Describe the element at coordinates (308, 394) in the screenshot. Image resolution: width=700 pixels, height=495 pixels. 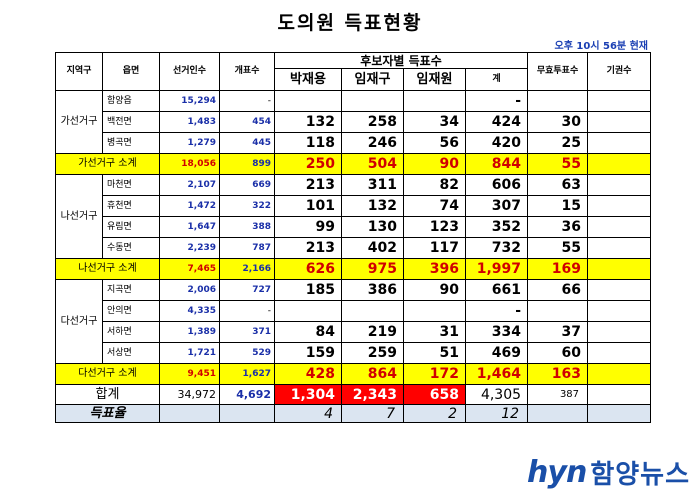
I see `total-candidate-1: 1,304` at that location.